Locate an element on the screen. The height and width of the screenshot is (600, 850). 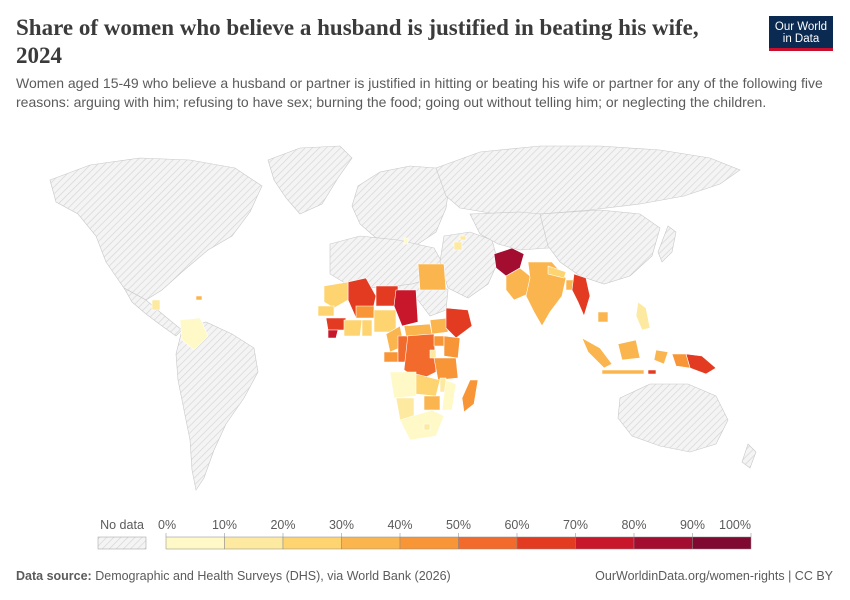
greenland is located at coordinates (310, 180).